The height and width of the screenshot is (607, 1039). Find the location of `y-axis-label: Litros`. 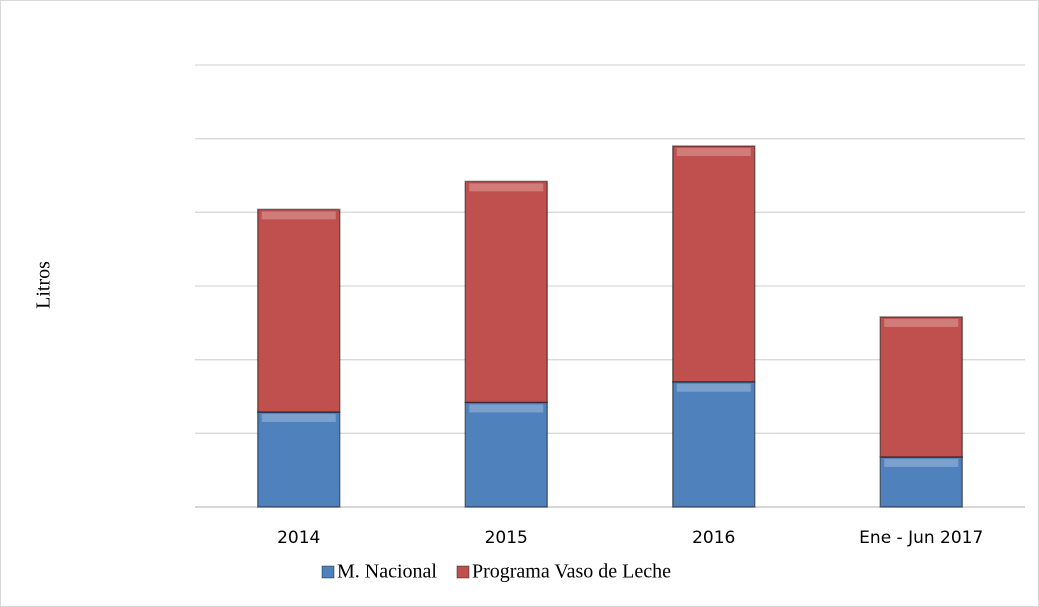

y-axis-label: Litros is located at coordinates (44, 285).